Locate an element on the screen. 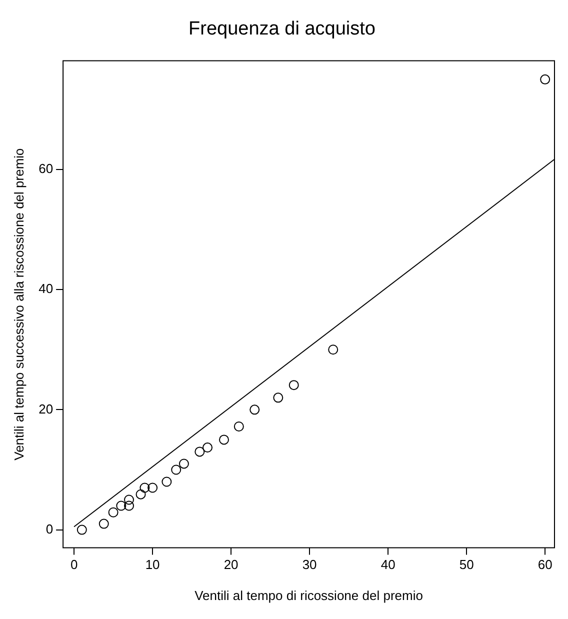 The height and width of the screenshot is (619, 568). y-axis-title: Ventili al tempo successivo alla riscossione del premio is located at coordinates (18, 304).